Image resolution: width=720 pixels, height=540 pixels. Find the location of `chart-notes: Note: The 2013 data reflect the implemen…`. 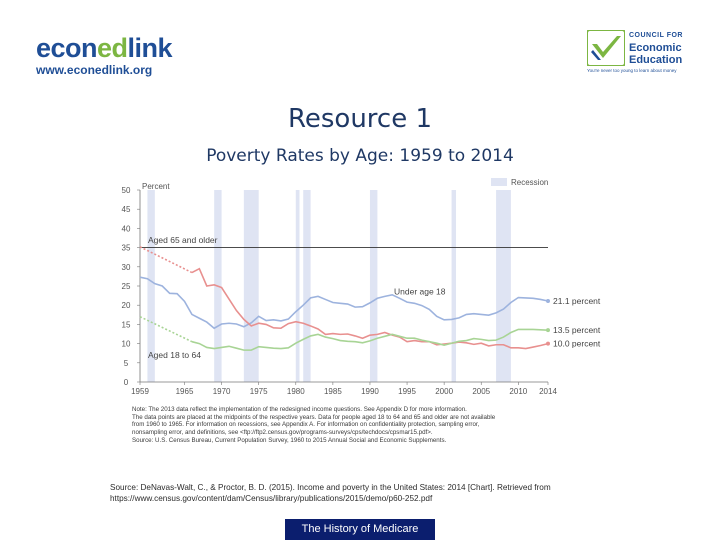

chart-notes: Note: The 2013 data reflect the implemen… is located at coordinates (352, 425).